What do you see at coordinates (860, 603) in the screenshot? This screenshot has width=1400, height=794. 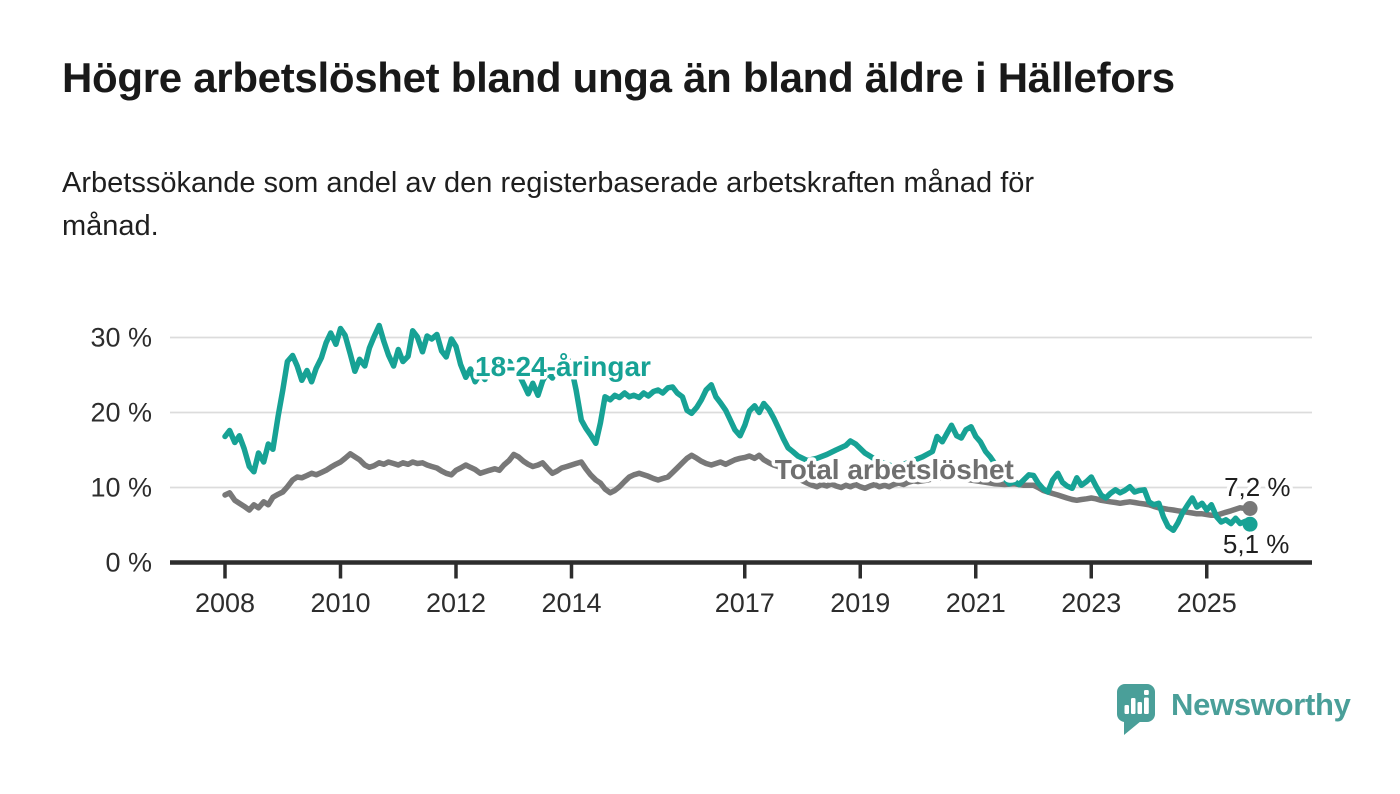 I see `x-axis-tick-label: 2019` at bounding box center [860, 603].